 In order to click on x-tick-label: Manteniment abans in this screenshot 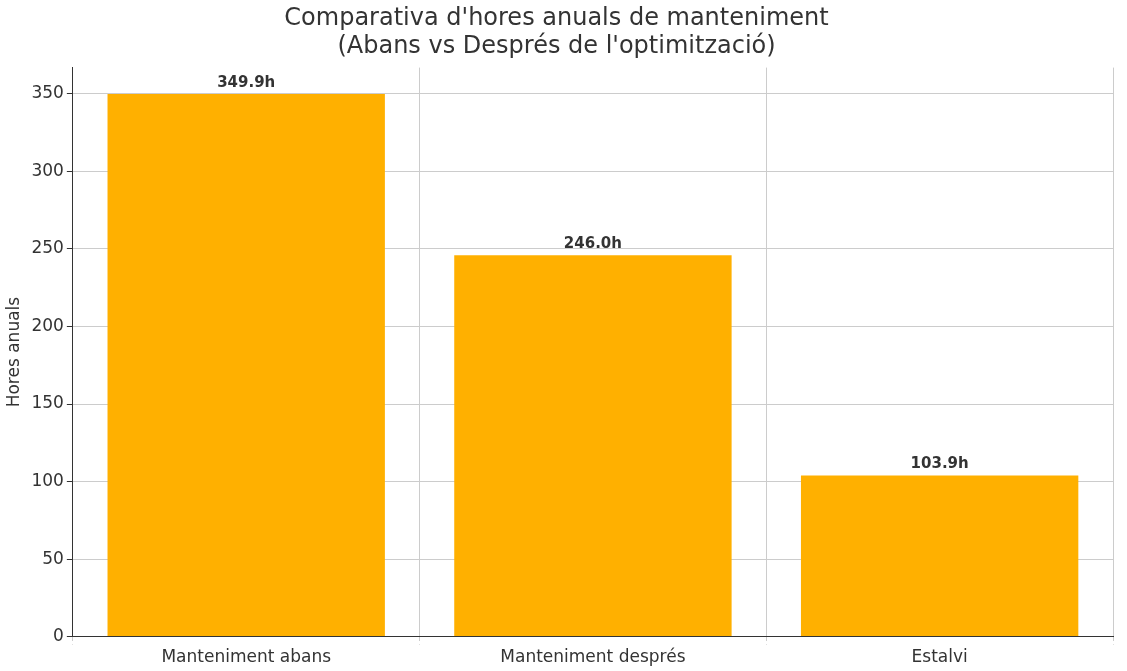, I will do `click(246, 656)`.